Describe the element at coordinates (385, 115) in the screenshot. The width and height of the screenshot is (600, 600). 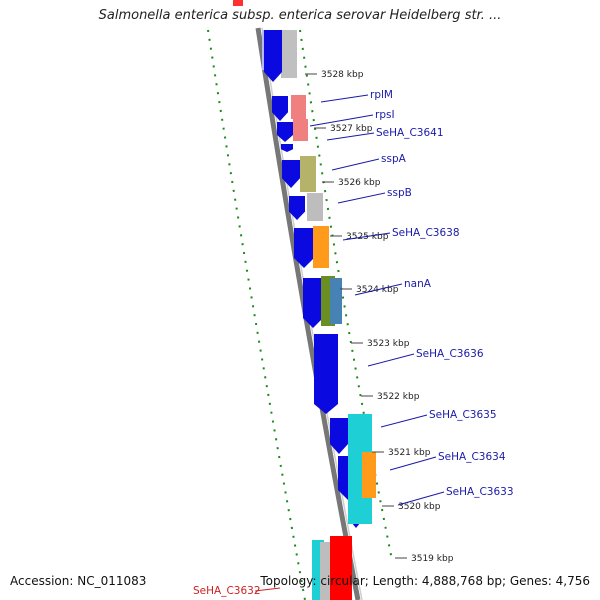
I see `gene-label: rpsI` at that location.